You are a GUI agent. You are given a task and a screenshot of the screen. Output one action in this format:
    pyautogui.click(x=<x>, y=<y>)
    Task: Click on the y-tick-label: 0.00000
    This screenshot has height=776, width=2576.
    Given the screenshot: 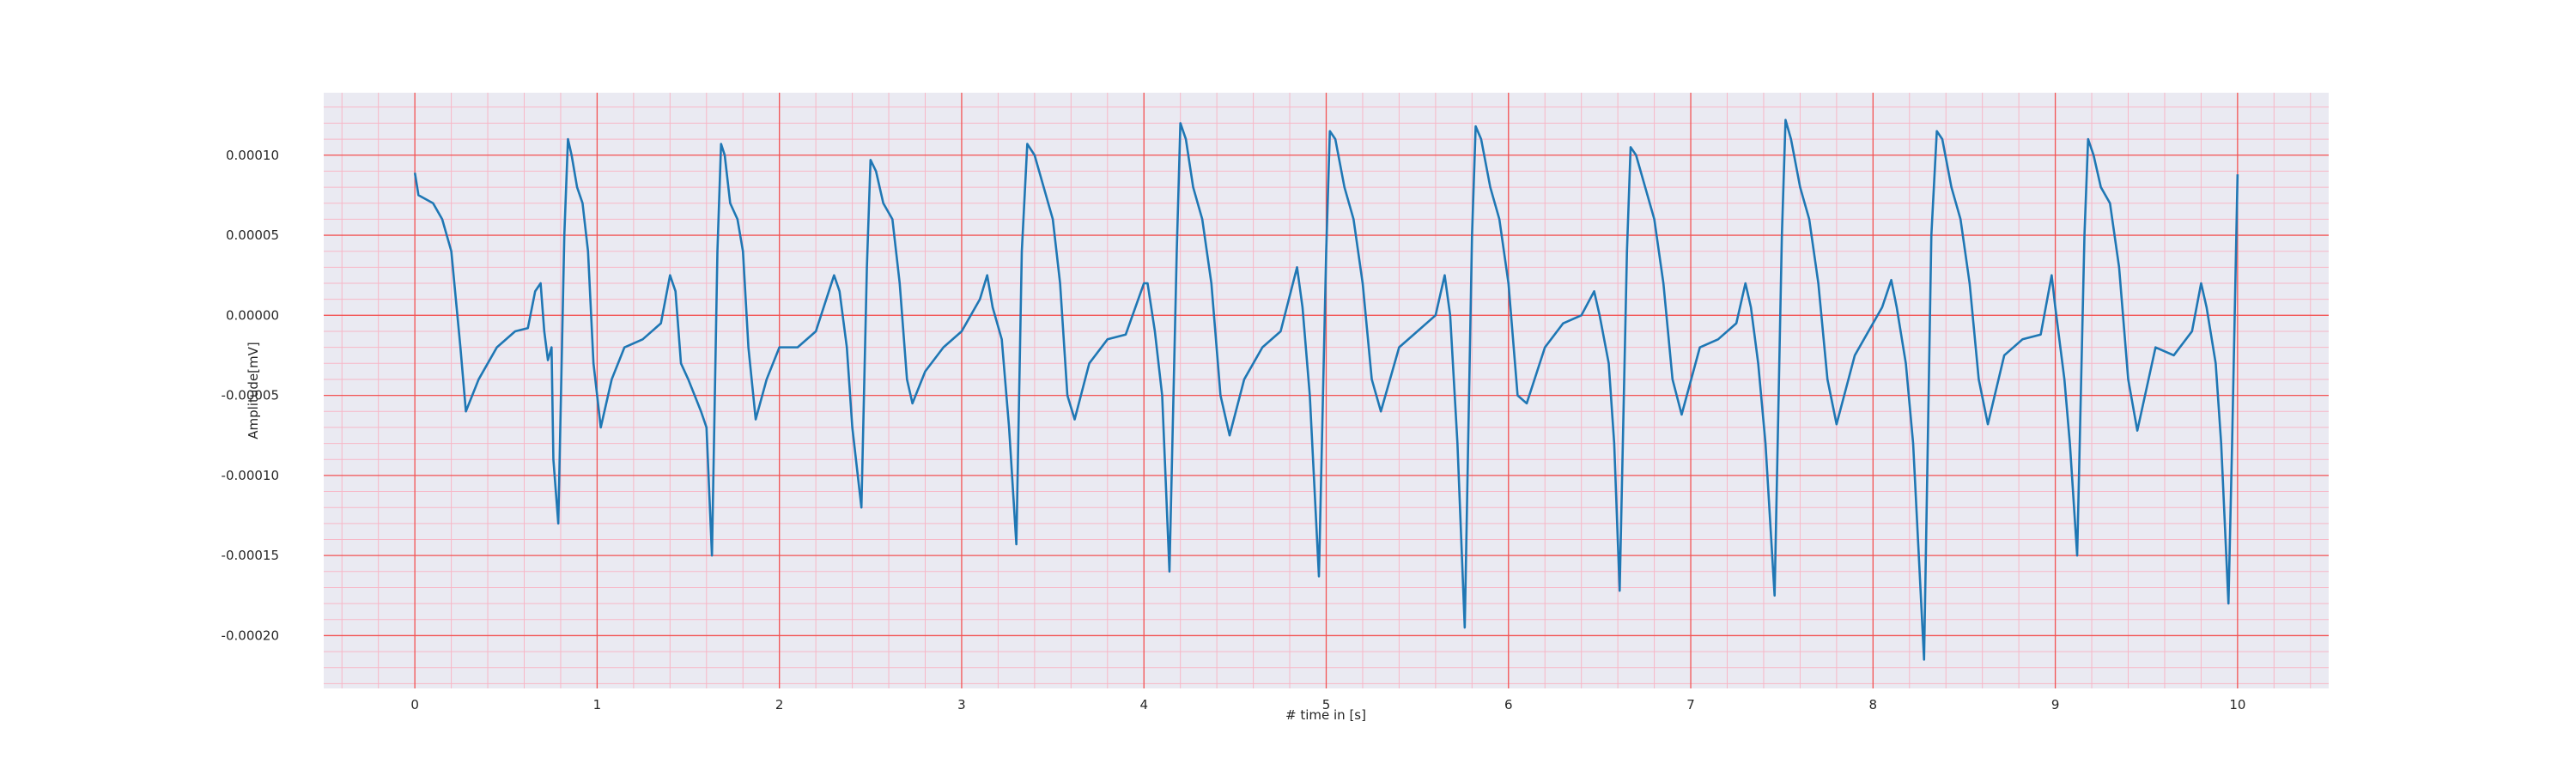 What is the action you would take?
    pyautogui.click(x=252, y=315)
    